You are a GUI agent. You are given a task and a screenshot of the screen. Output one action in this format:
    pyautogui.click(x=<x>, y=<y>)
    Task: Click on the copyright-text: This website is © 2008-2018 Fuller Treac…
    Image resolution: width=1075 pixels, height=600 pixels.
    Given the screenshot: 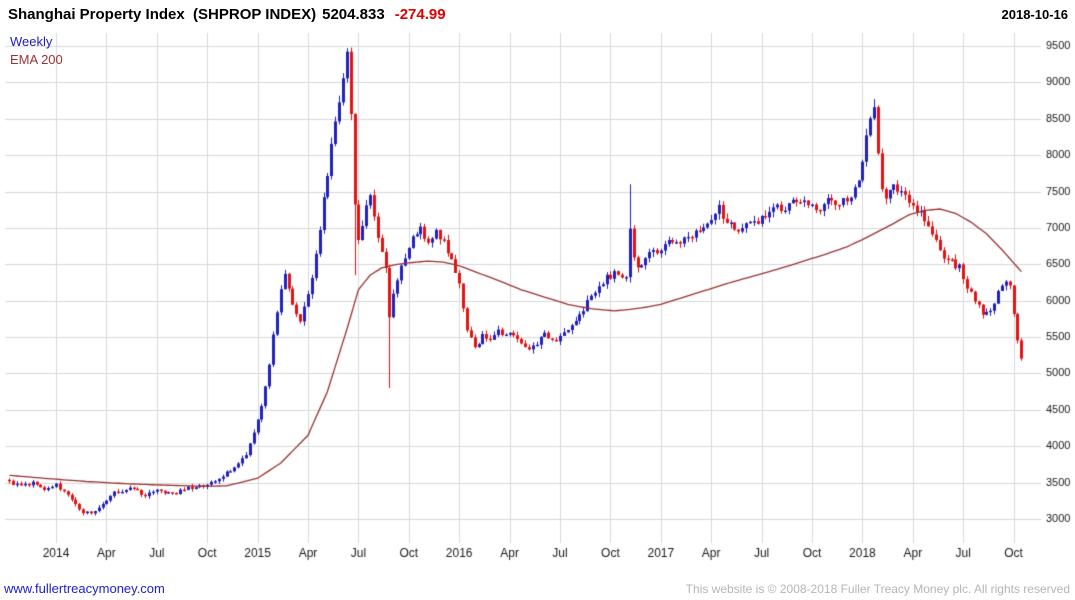 What is the action you would take?
    pyautogui.click(x=877, y=589)
    